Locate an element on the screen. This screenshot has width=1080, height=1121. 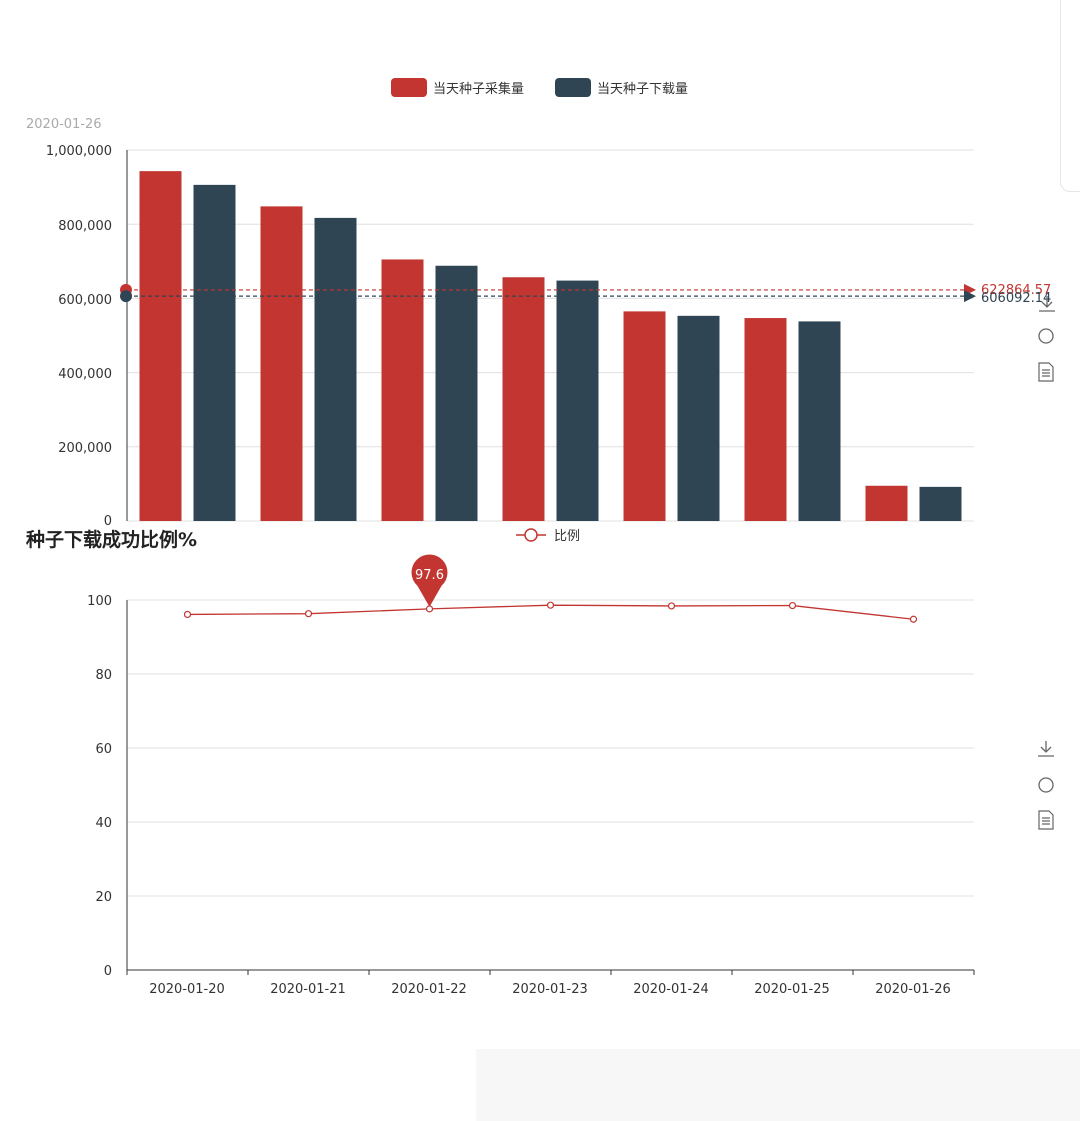
x-tick-label: 2020-01-25 is located at coordinates (792, 989).